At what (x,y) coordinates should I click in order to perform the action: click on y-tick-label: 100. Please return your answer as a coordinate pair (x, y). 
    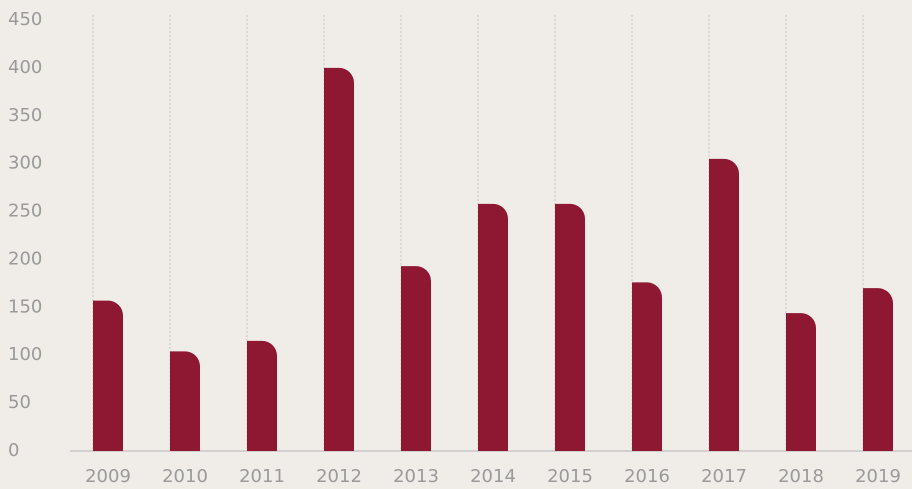
    Looking at the image, I should click on (25, 354).